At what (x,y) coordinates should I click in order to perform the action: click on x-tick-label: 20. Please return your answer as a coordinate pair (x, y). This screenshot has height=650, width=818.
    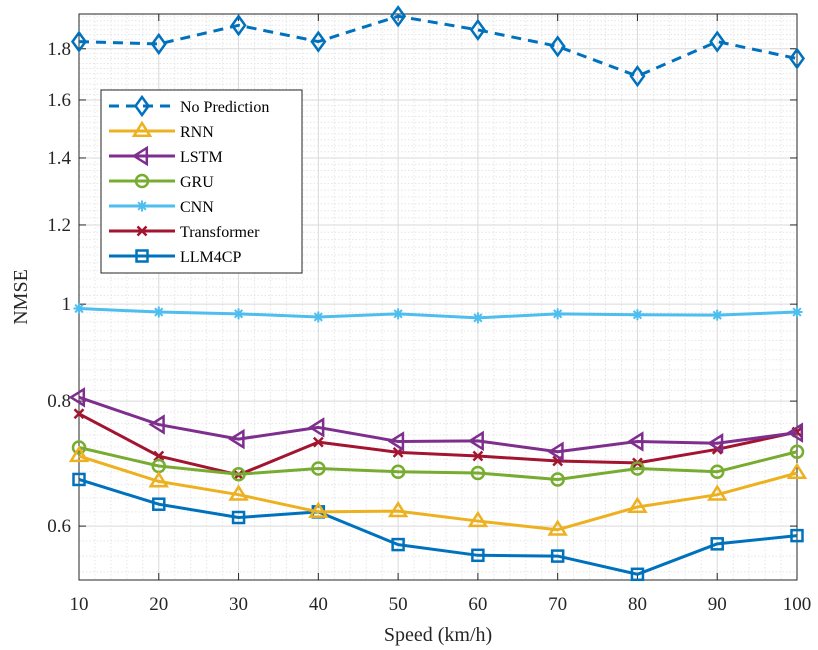
    Looking at the image, I should click on (158, 604).